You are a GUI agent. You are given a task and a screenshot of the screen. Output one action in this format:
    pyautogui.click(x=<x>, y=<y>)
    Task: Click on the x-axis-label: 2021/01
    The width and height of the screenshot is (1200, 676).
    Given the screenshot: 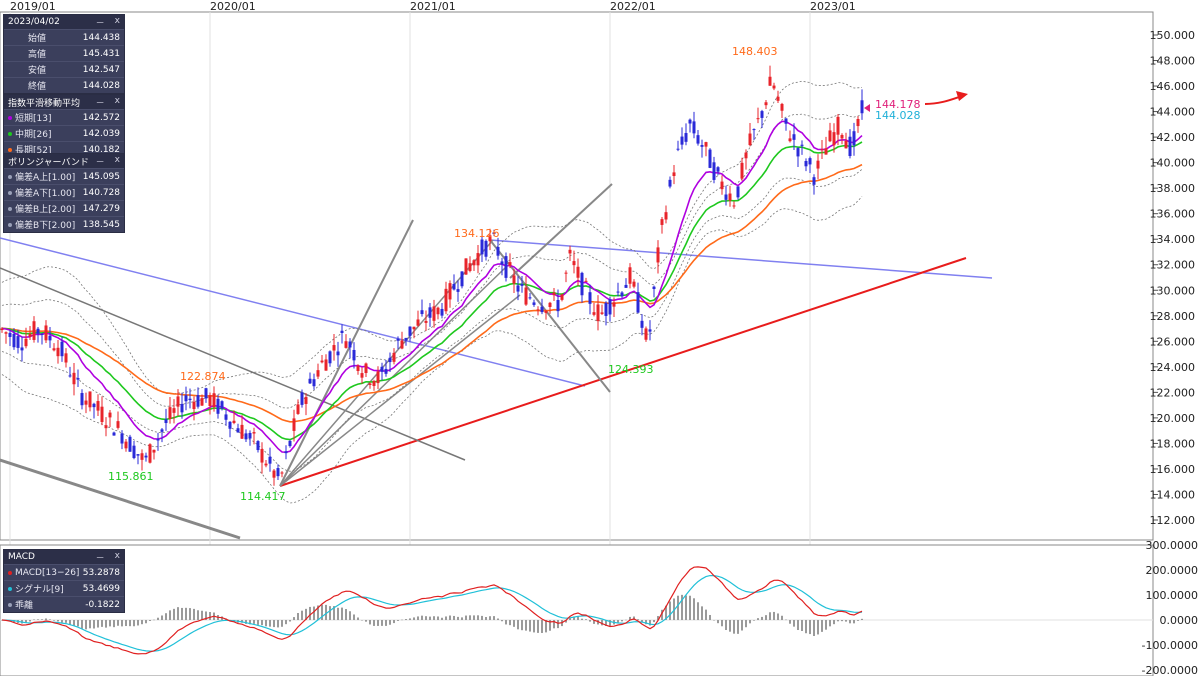 What is the action you would take?
    pyautogui.click(x=433, y=6)
    